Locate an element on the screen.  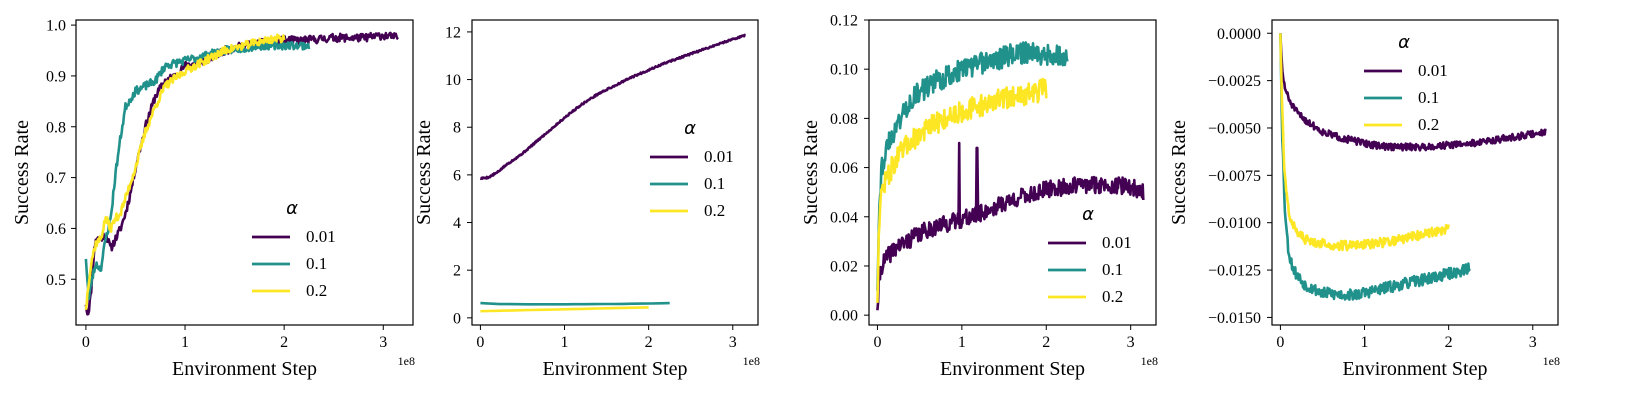
y-tick-label: 0.8 is located at coordinates (56, 127).